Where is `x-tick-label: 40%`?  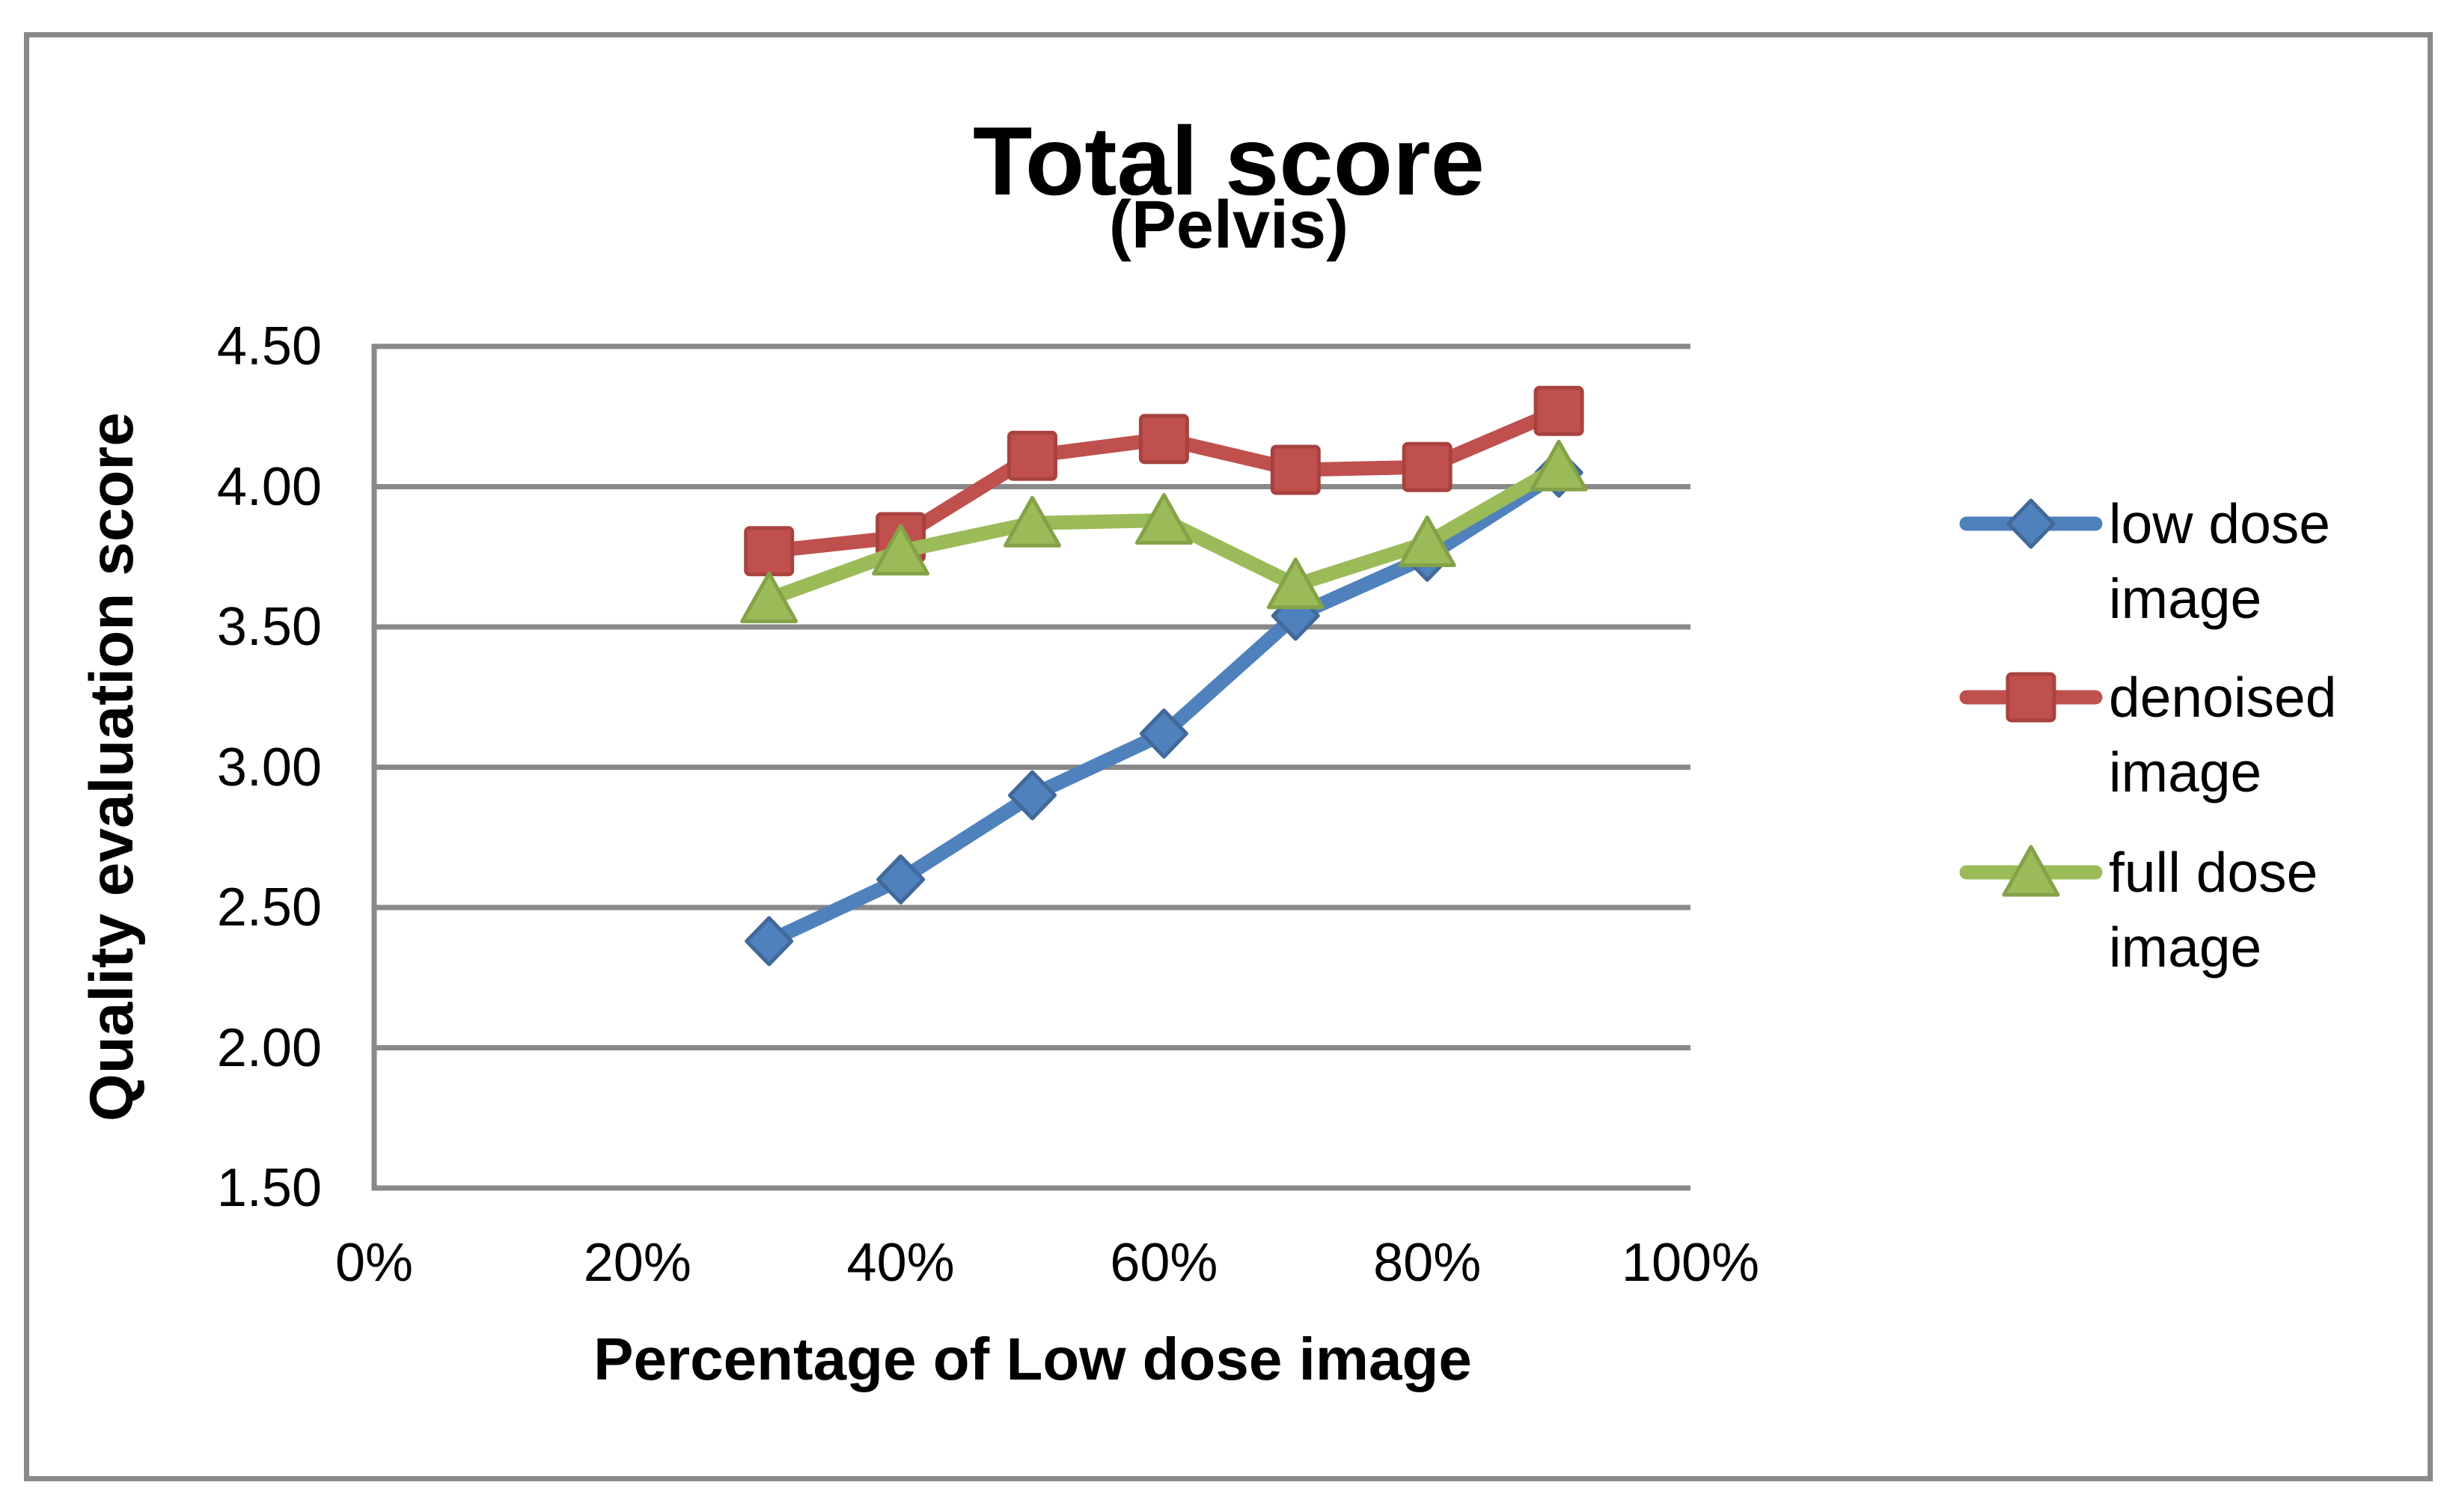 x-tick-label: 40% is located at coordinates (901, 1263).